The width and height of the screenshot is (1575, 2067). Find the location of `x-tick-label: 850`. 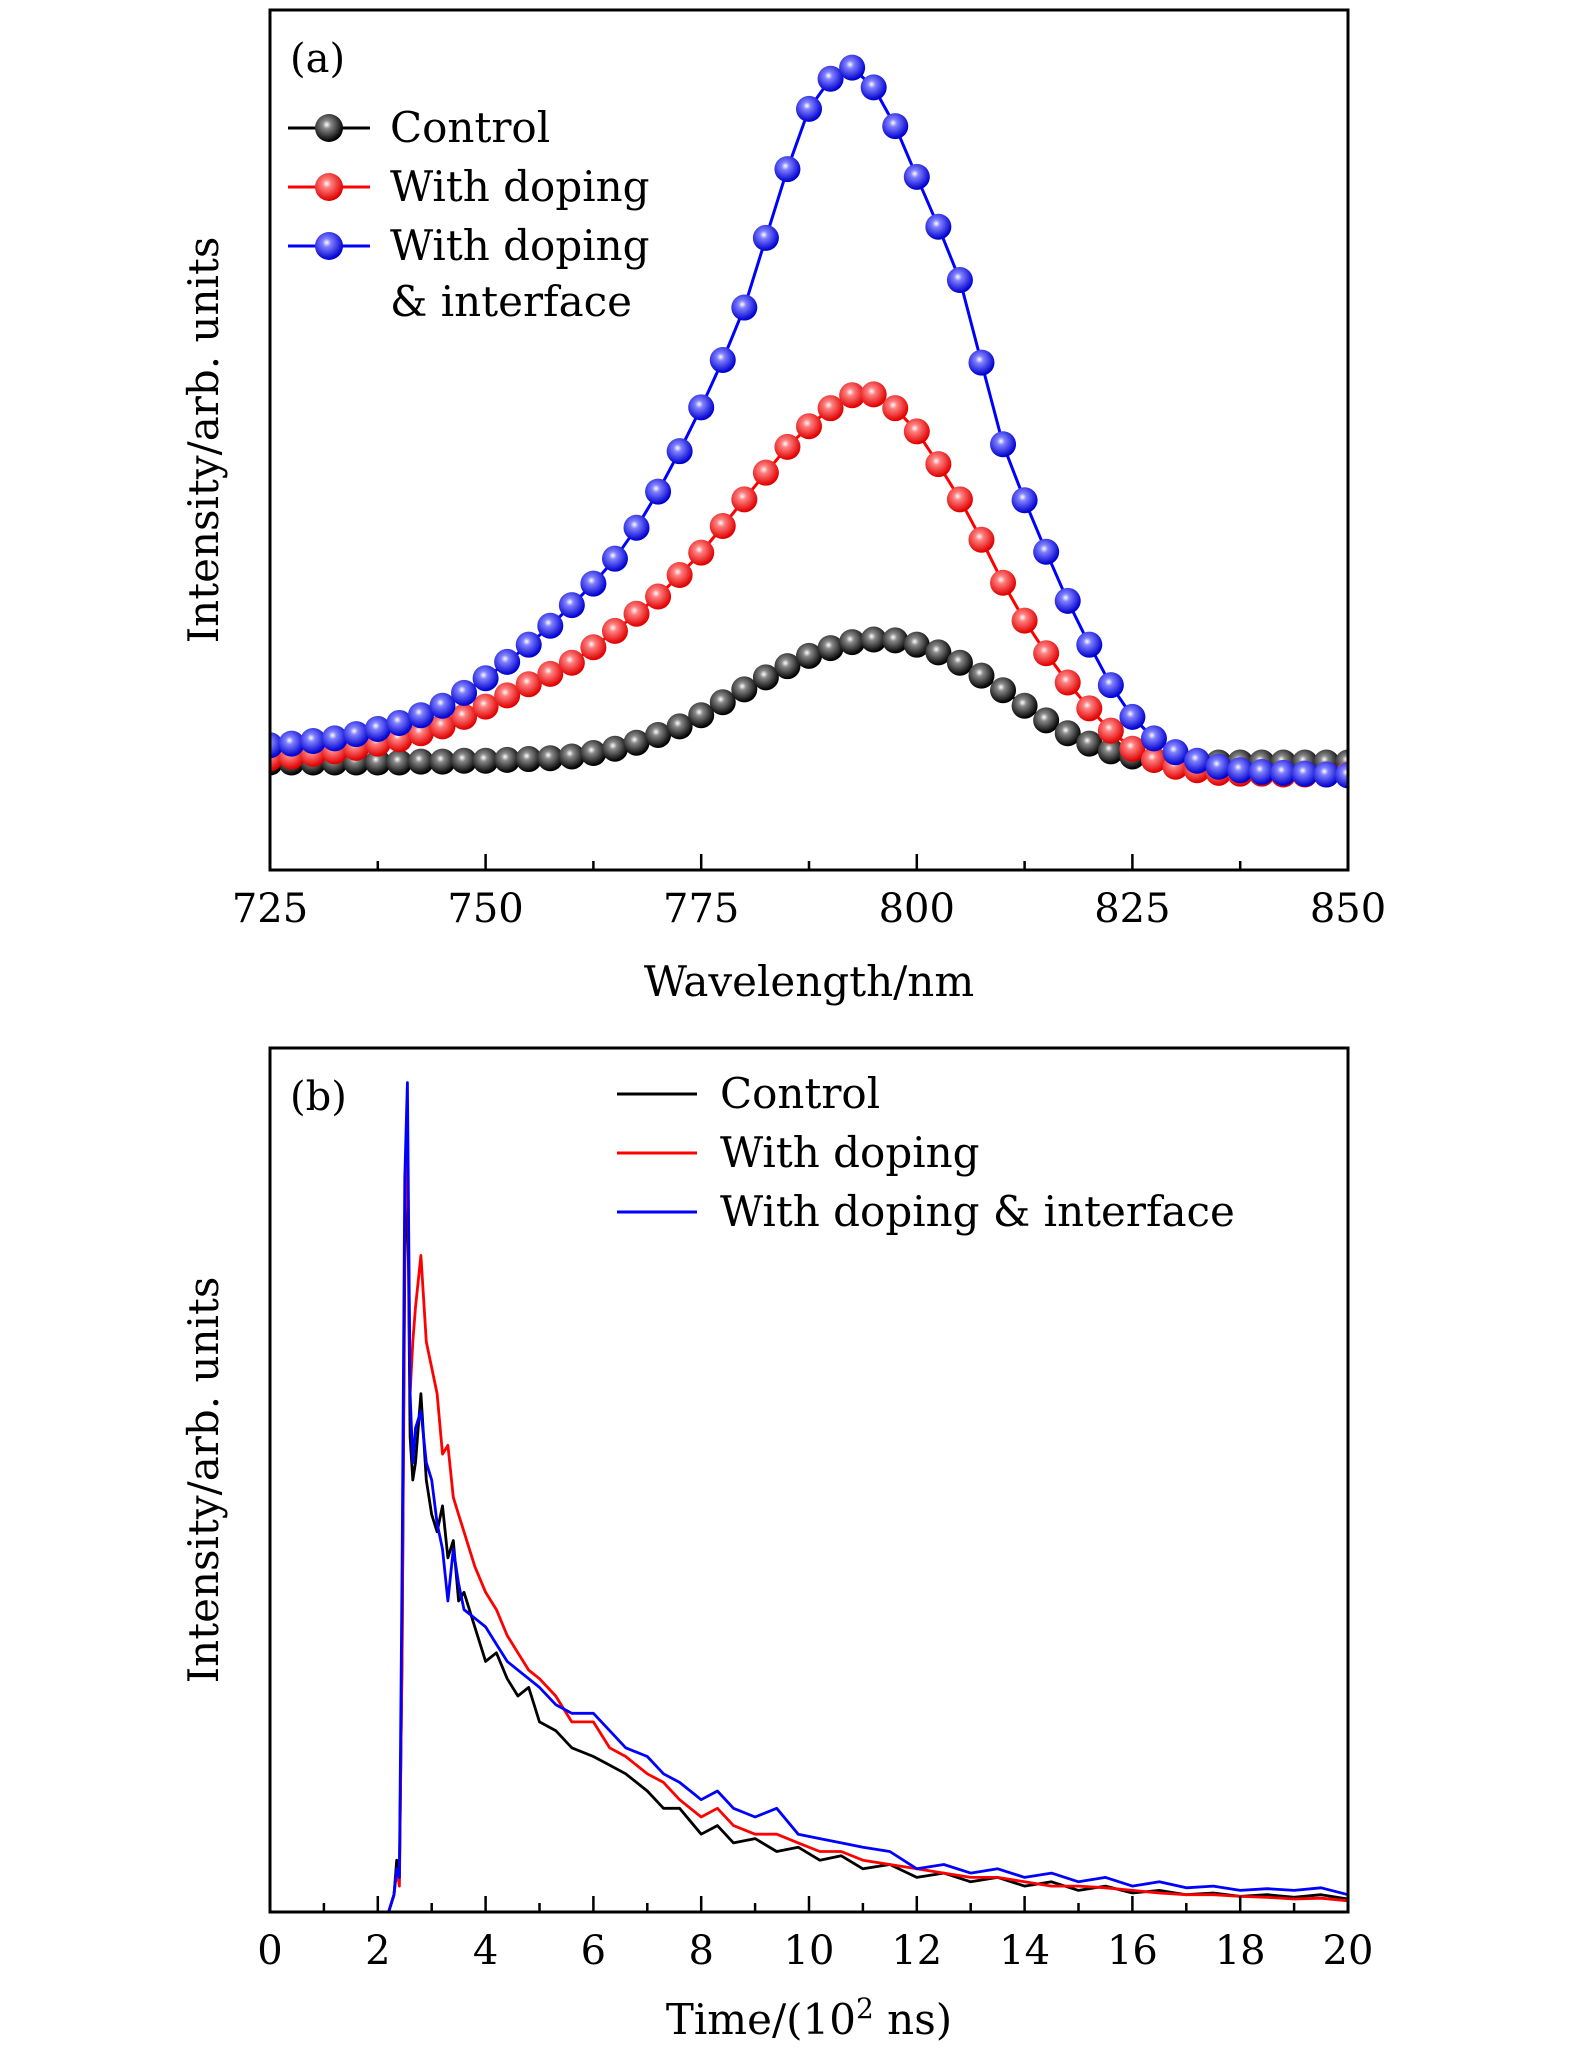

x-tick-label: 850 is located at coordinates (1348, 909).